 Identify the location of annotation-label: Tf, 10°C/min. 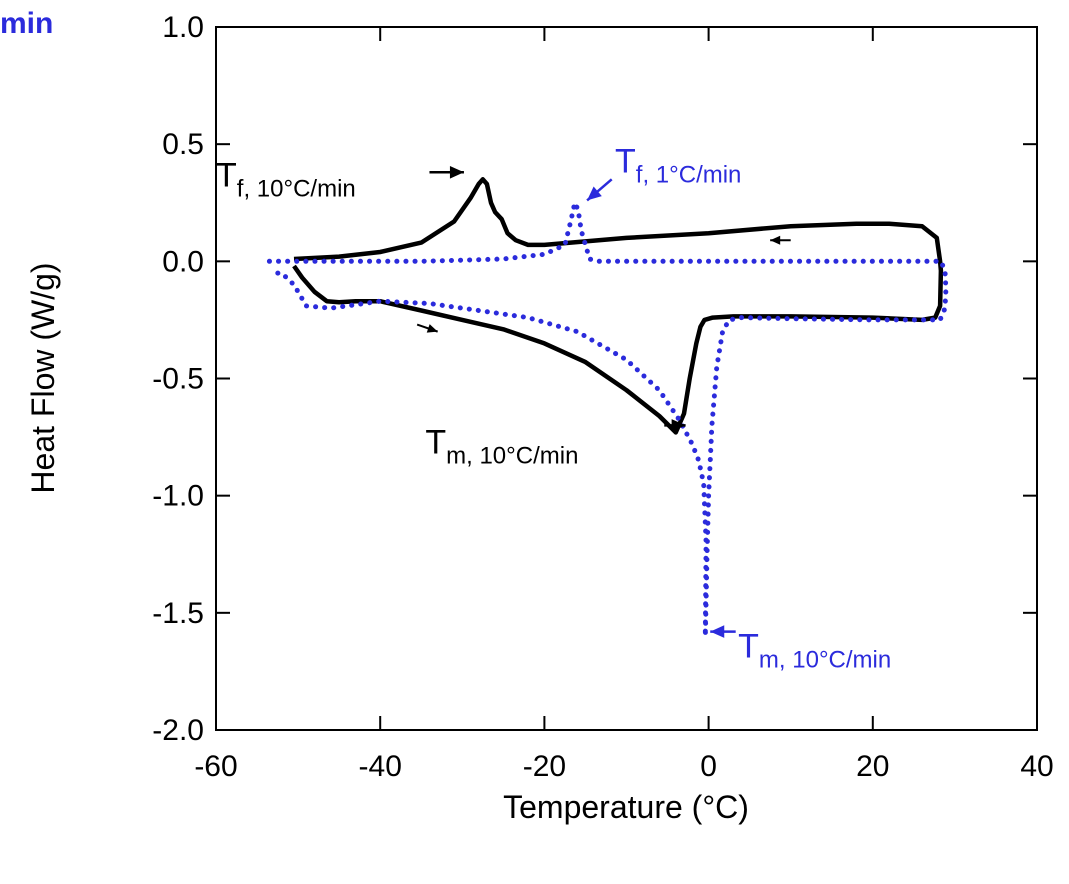
(286, 179).